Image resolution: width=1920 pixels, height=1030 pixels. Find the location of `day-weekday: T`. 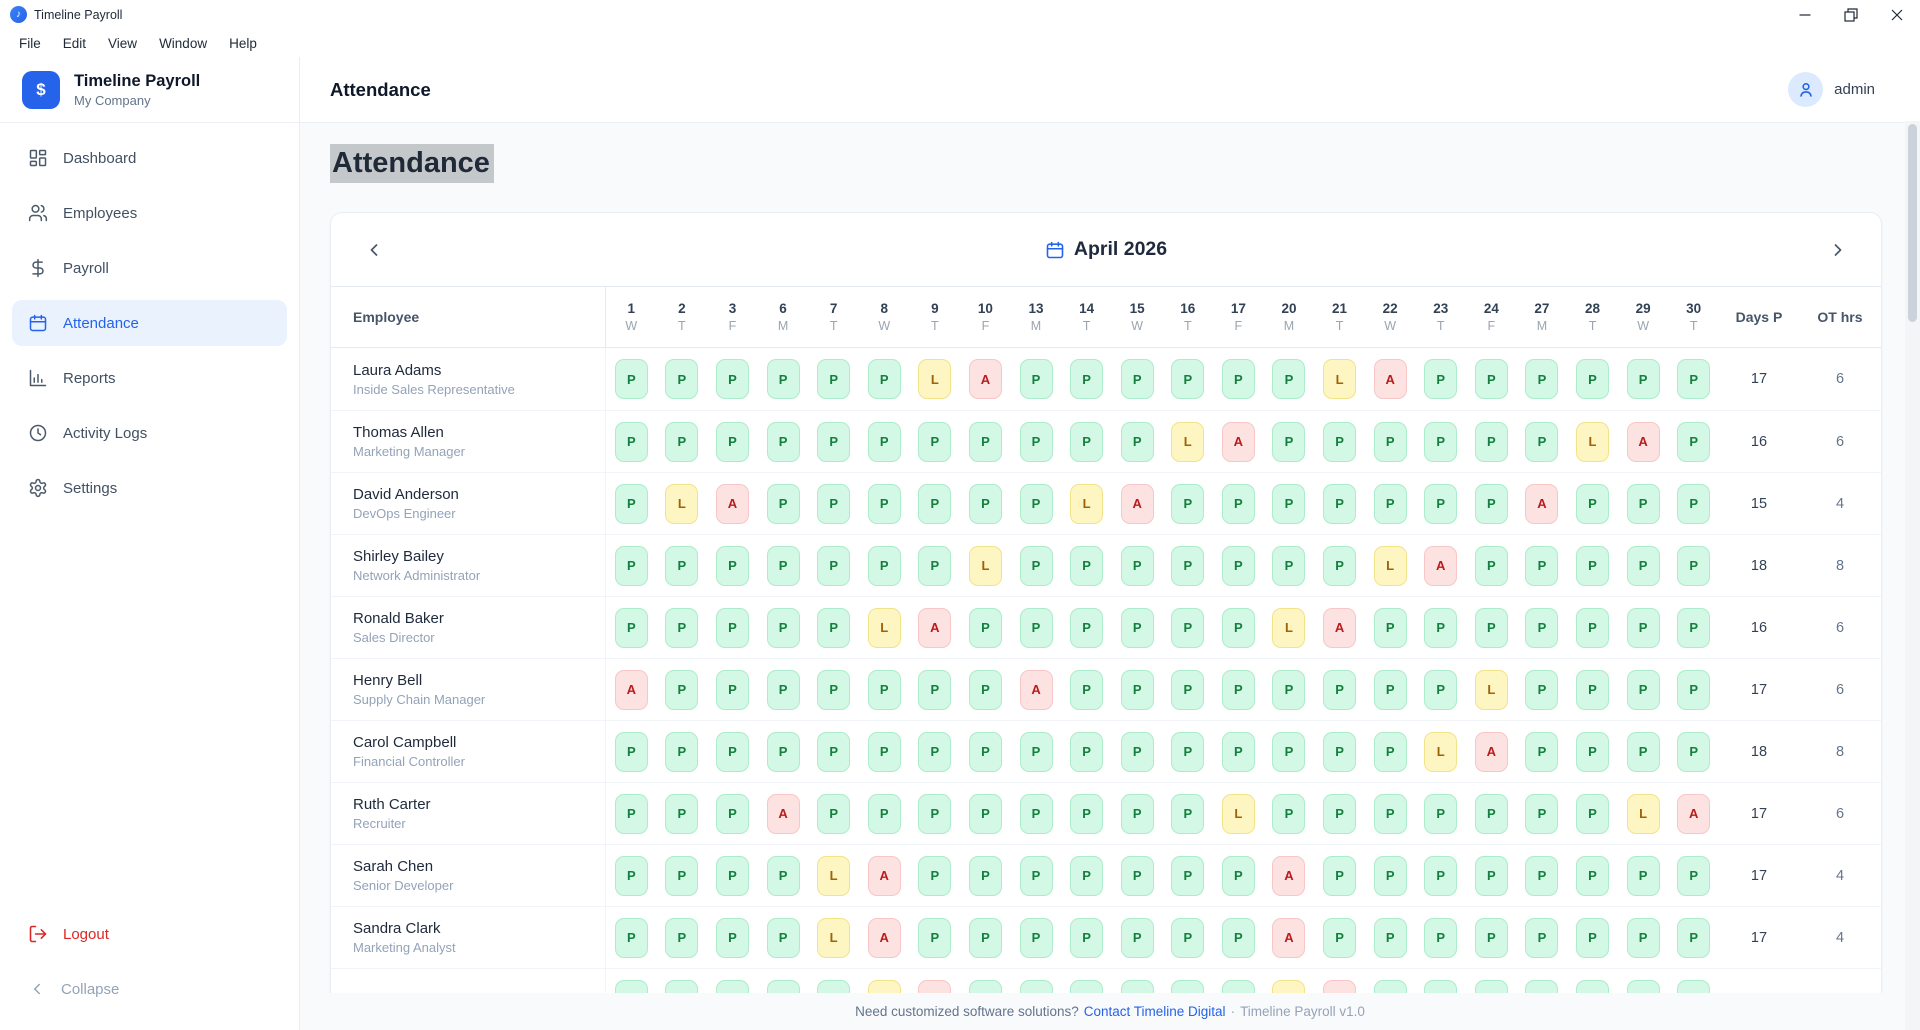

day-weekday: T is located at coordinates (1187, 326).